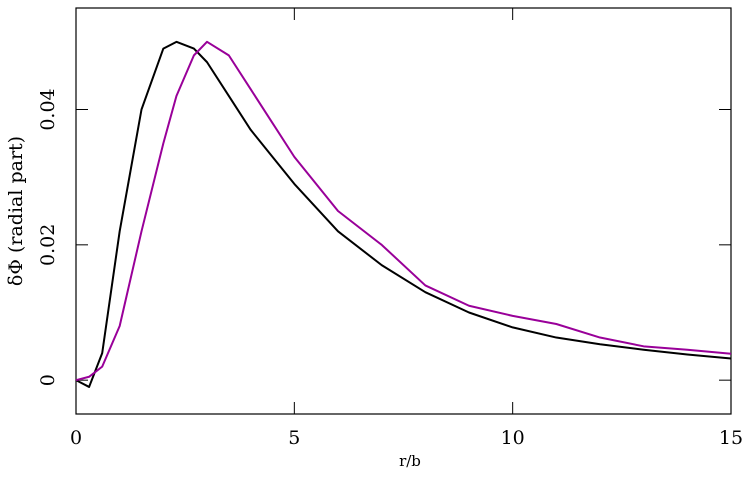 The width and height of the screenshot is (747, 478). What do you see at coordinates (48, 109) in the screenshot?
I see `y-tick-label: 0.04` at bounding box center [48, 109].